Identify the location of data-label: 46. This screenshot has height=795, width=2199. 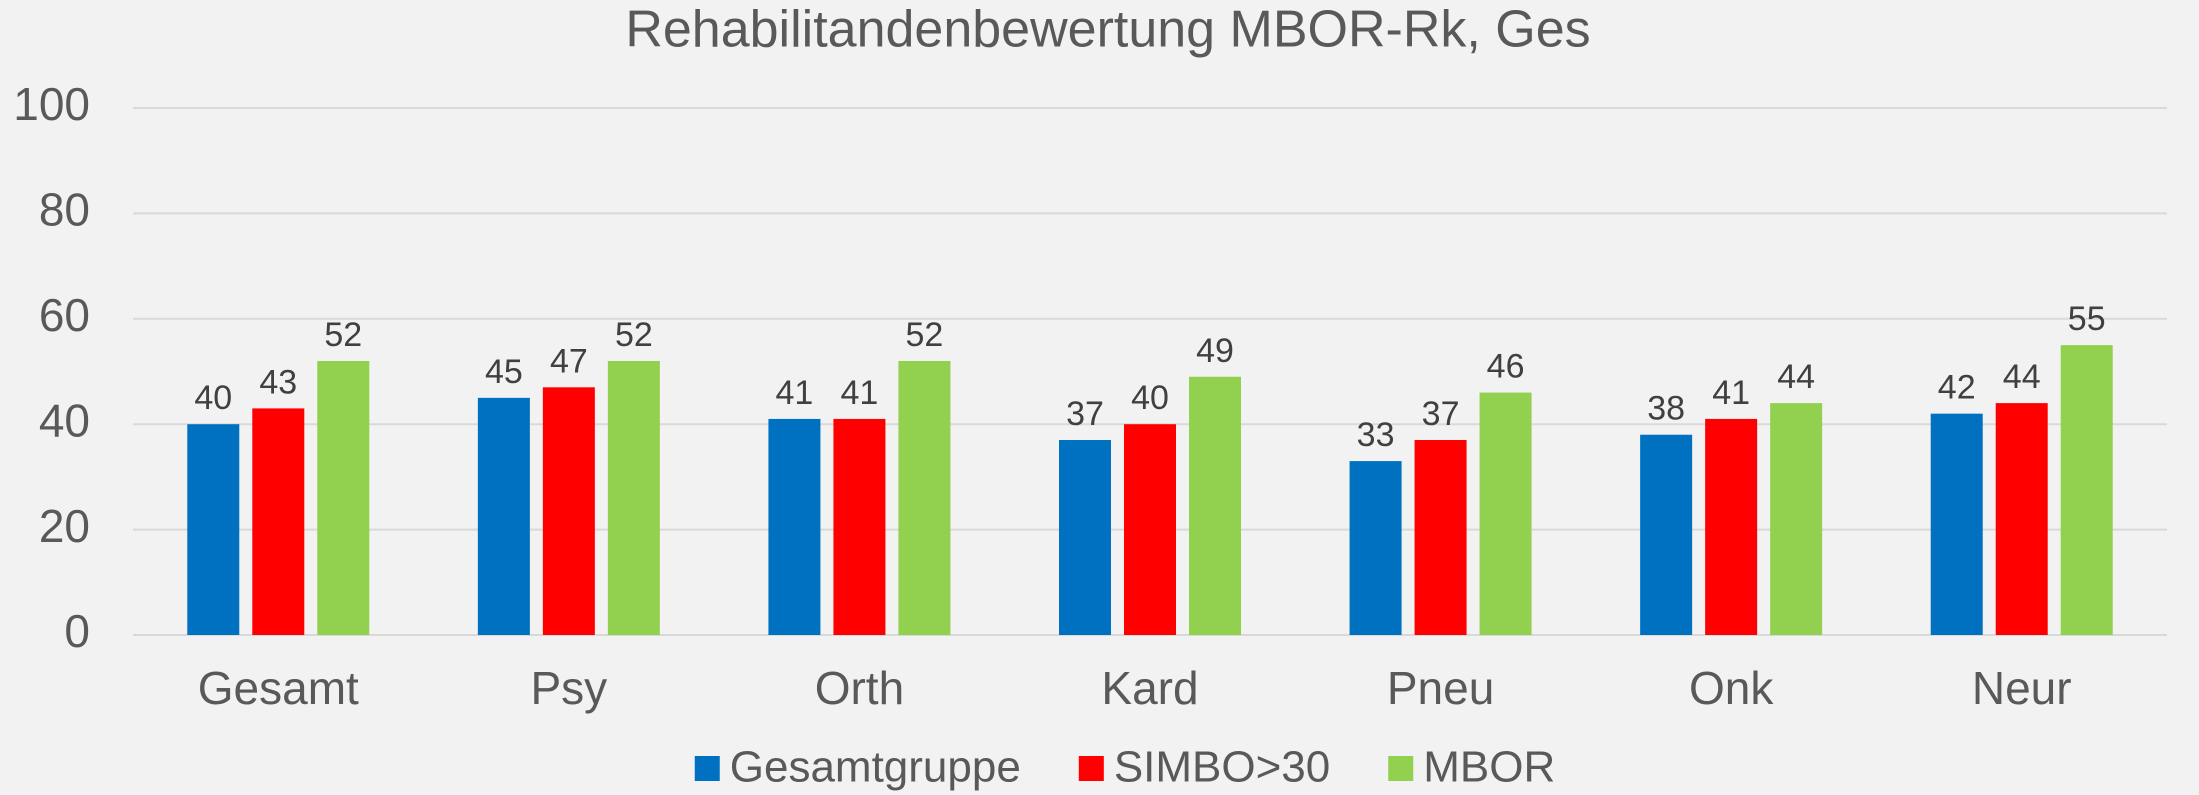
(1506, 367).